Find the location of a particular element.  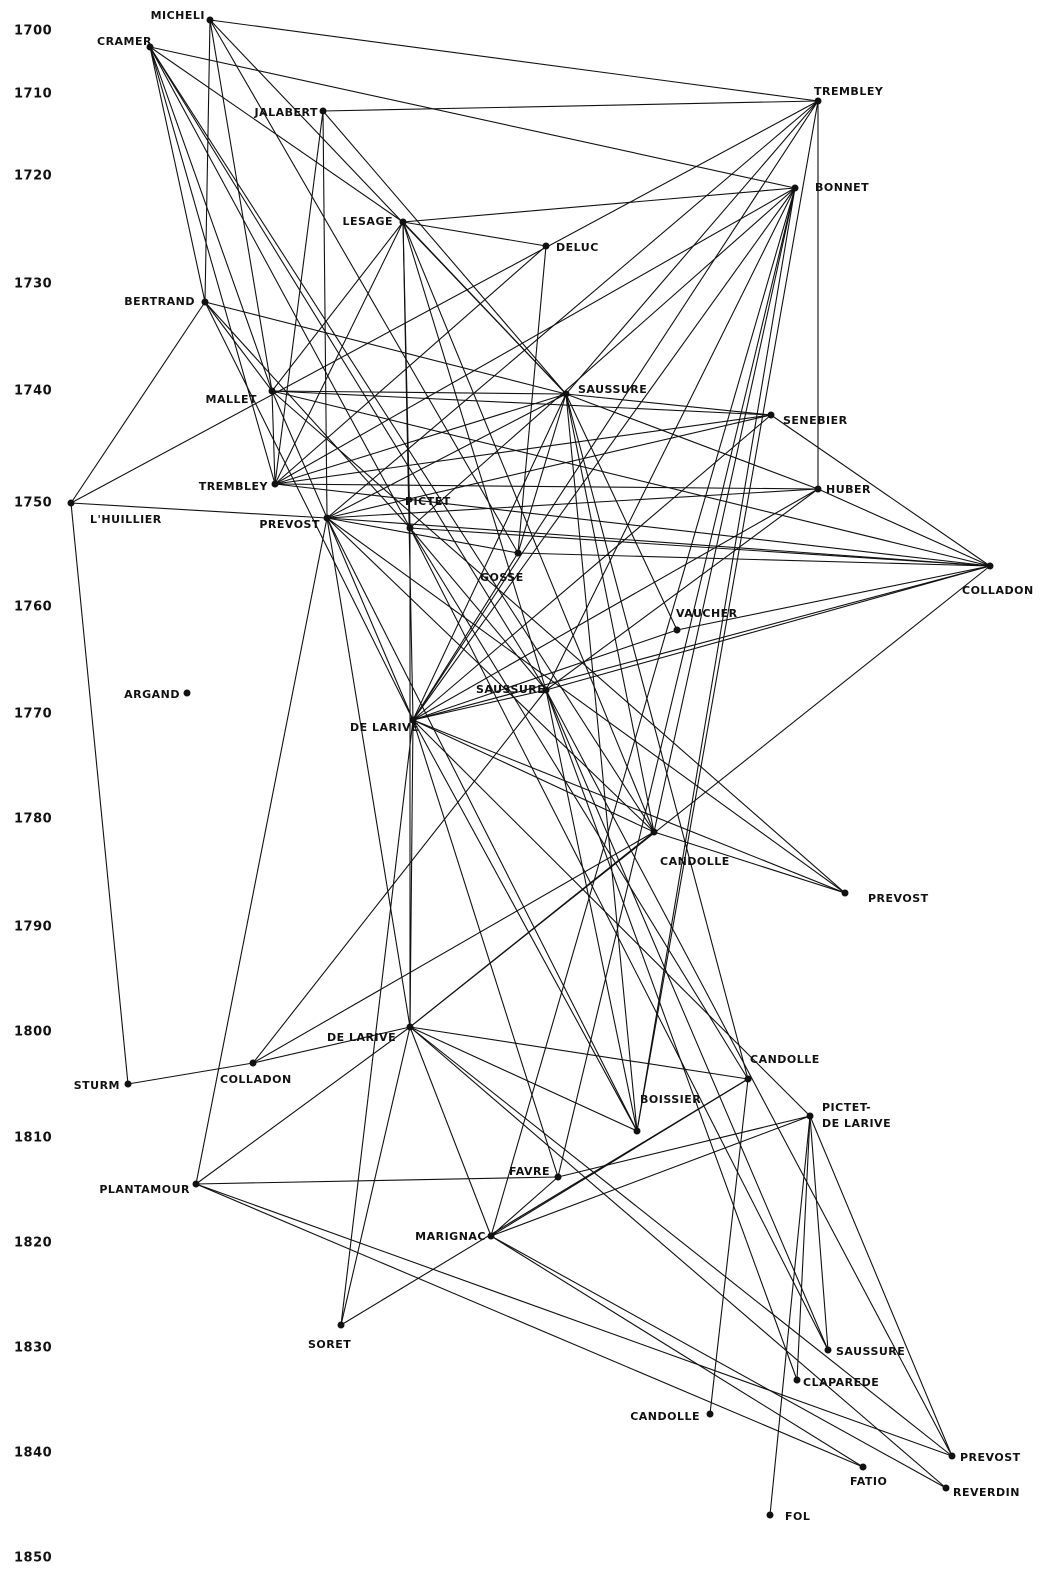

node-label: FATIO is located at coordinates (868, 1481).